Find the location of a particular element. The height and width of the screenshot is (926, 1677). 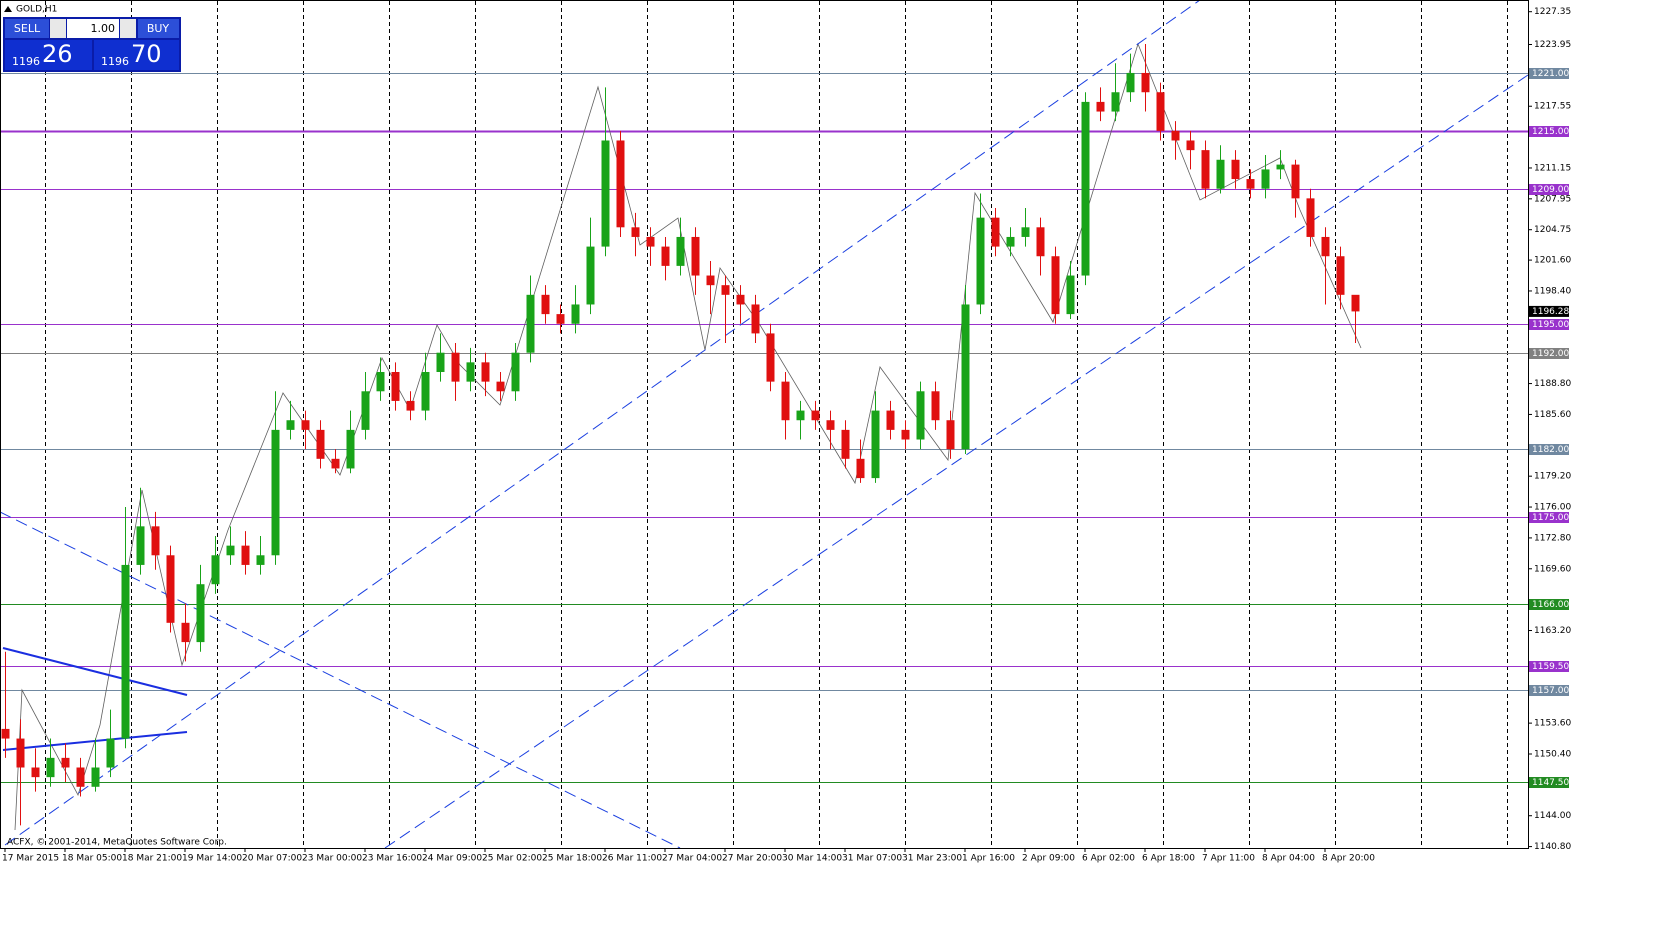

trade-panel: SELL 1.00 BUY 1196 26 1196 70 is located at coordinates (92, 44).